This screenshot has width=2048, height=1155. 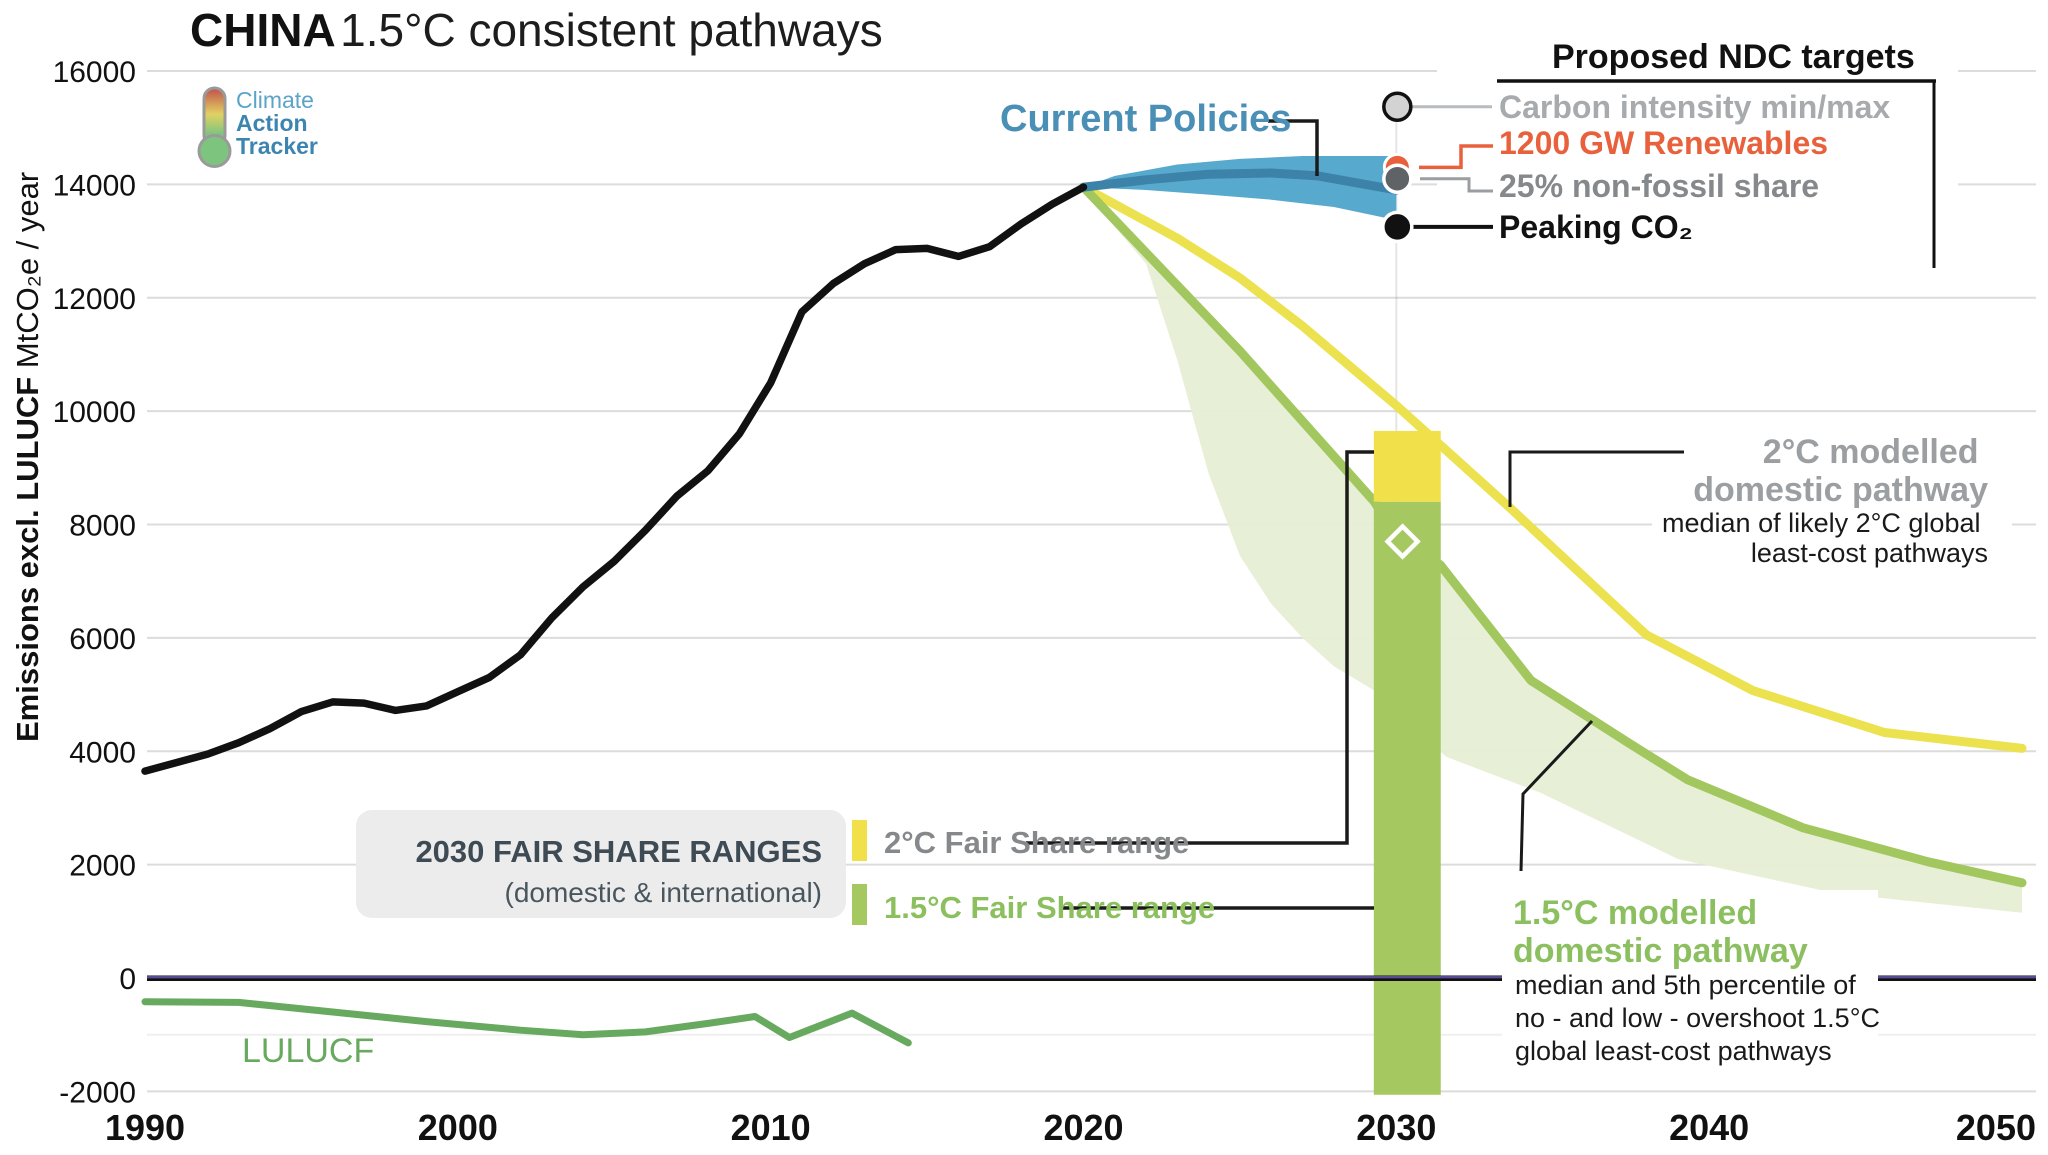 I want to click on logo-line-action: Action, so click(x=272, y=123).